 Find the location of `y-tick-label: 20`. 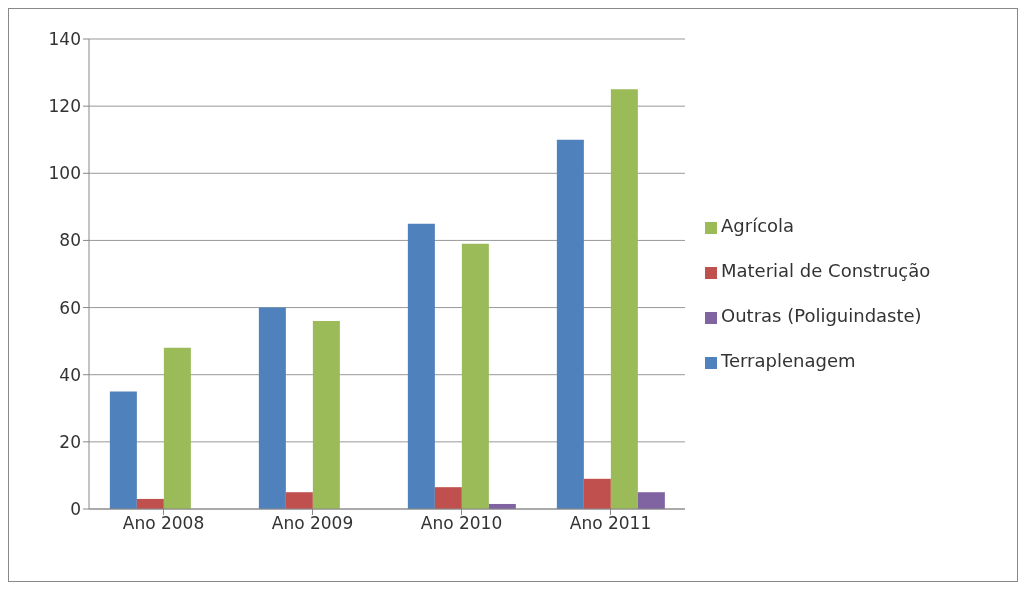

y-tick-label: 20 is located at coordinates (70, 441).